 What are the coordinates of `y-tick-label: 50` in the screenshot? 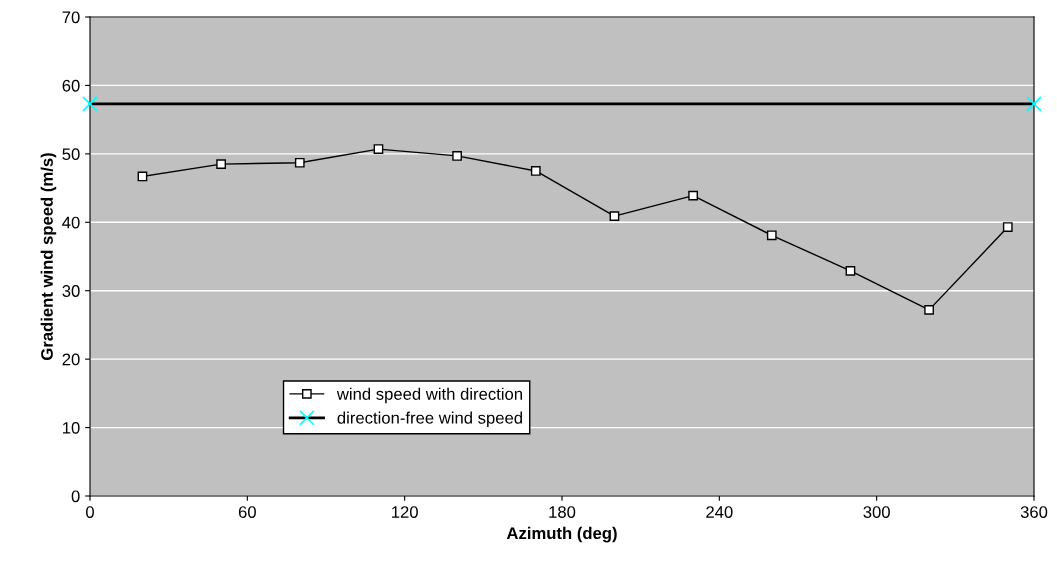 It's located at (71, 154).